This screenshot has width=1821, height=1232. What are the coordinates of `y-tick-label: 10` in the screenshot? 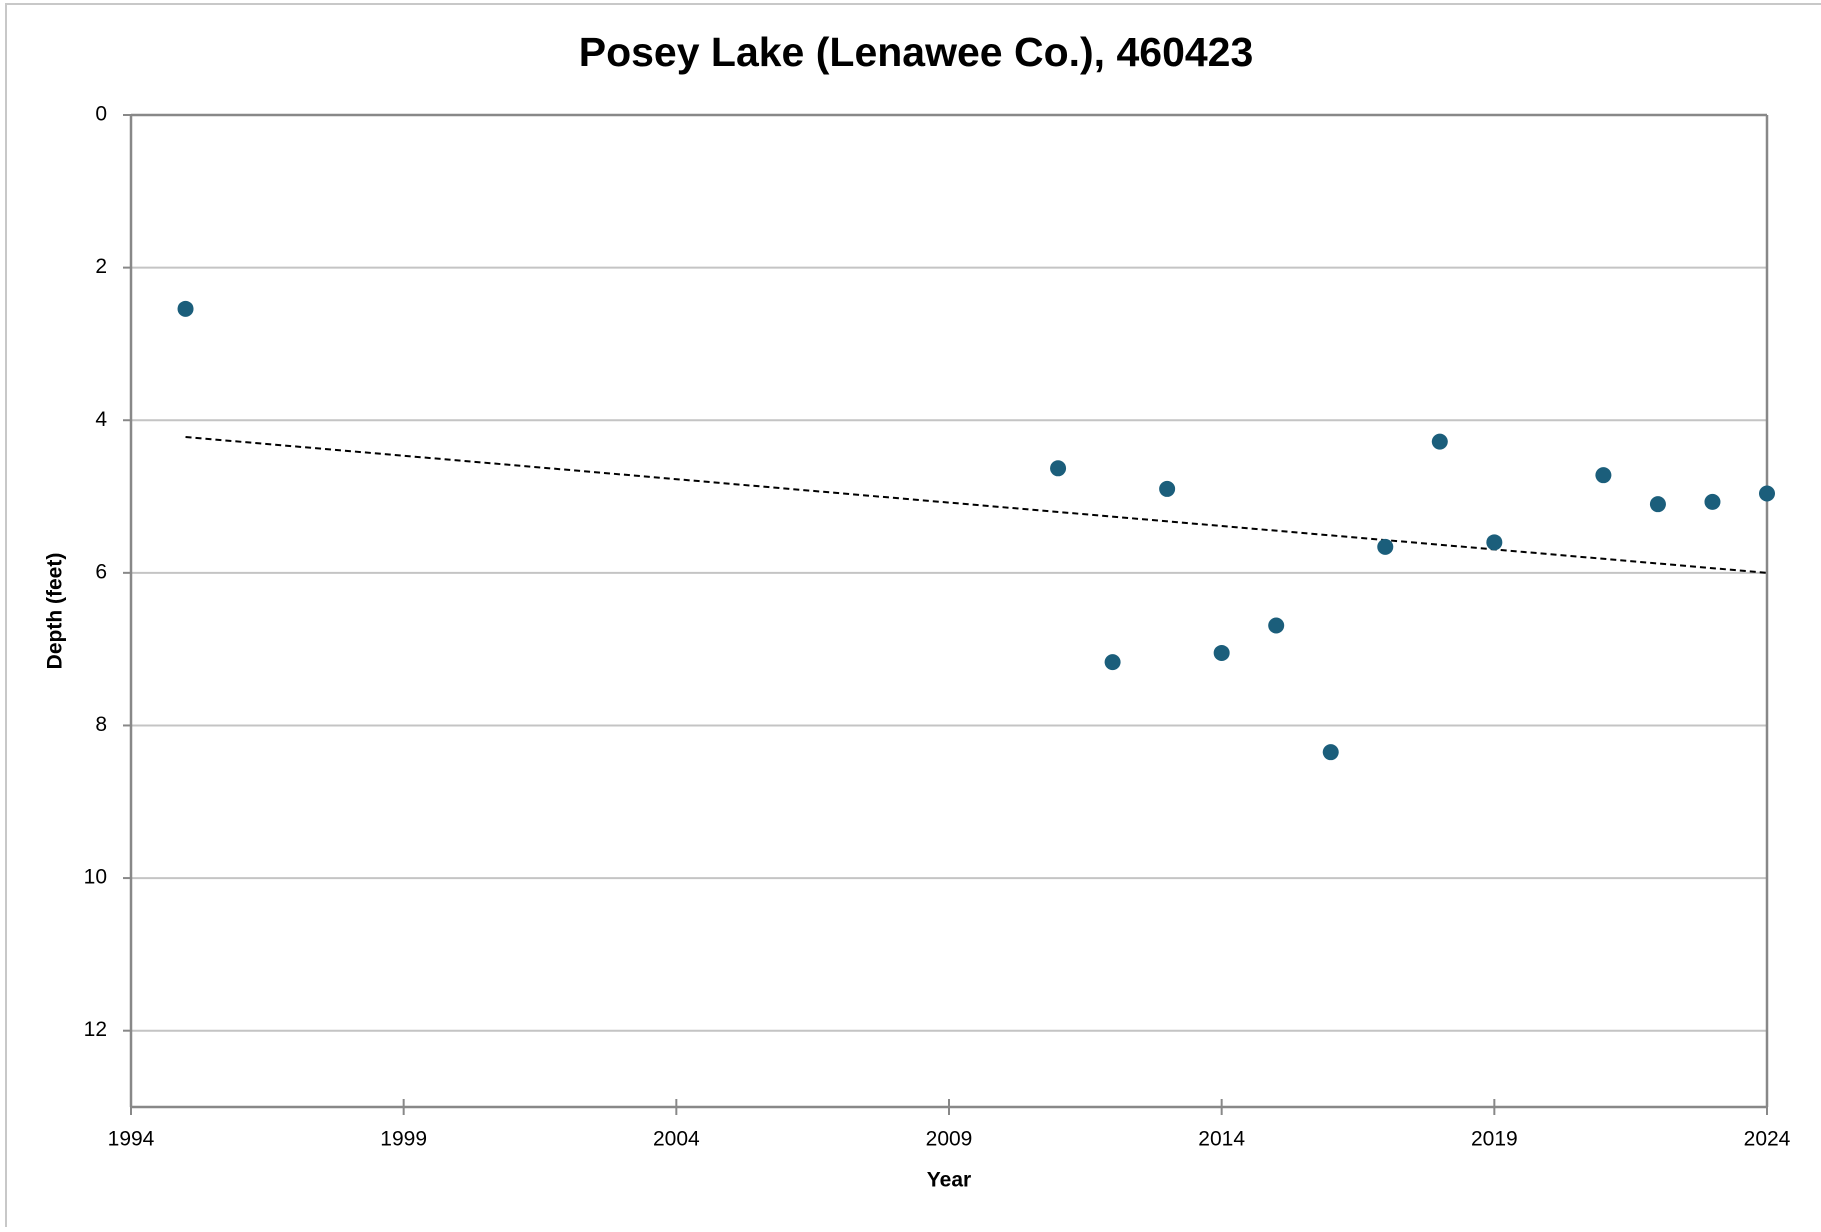 It's located at (95, 877).